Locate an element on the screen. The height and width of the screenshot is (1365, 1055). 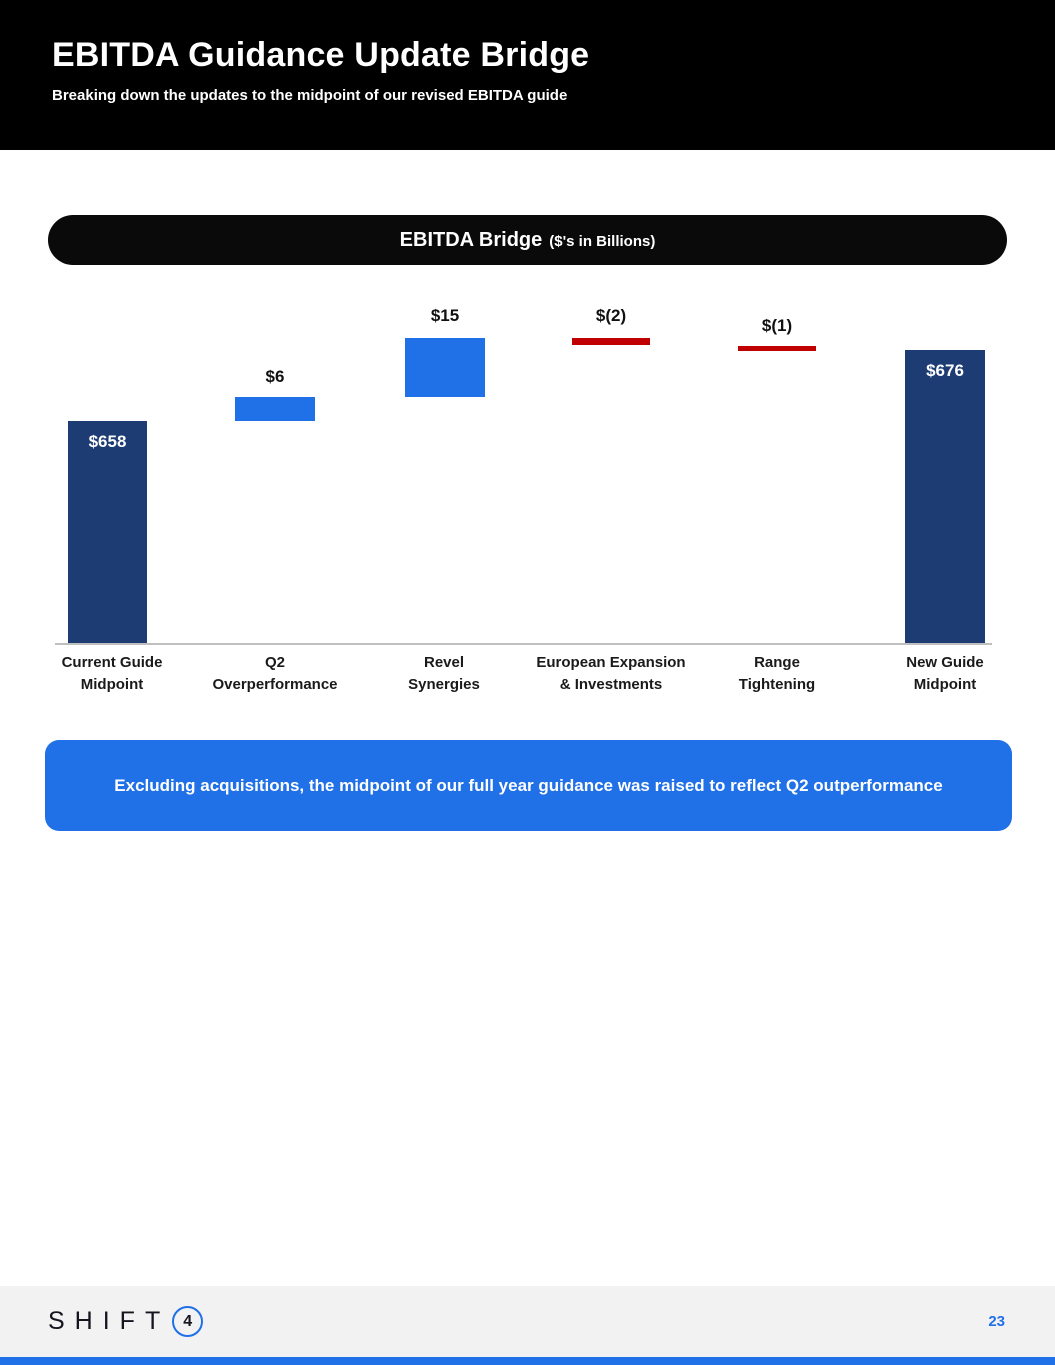
category-label-line: Synergies is located at coordinates (444, 684).